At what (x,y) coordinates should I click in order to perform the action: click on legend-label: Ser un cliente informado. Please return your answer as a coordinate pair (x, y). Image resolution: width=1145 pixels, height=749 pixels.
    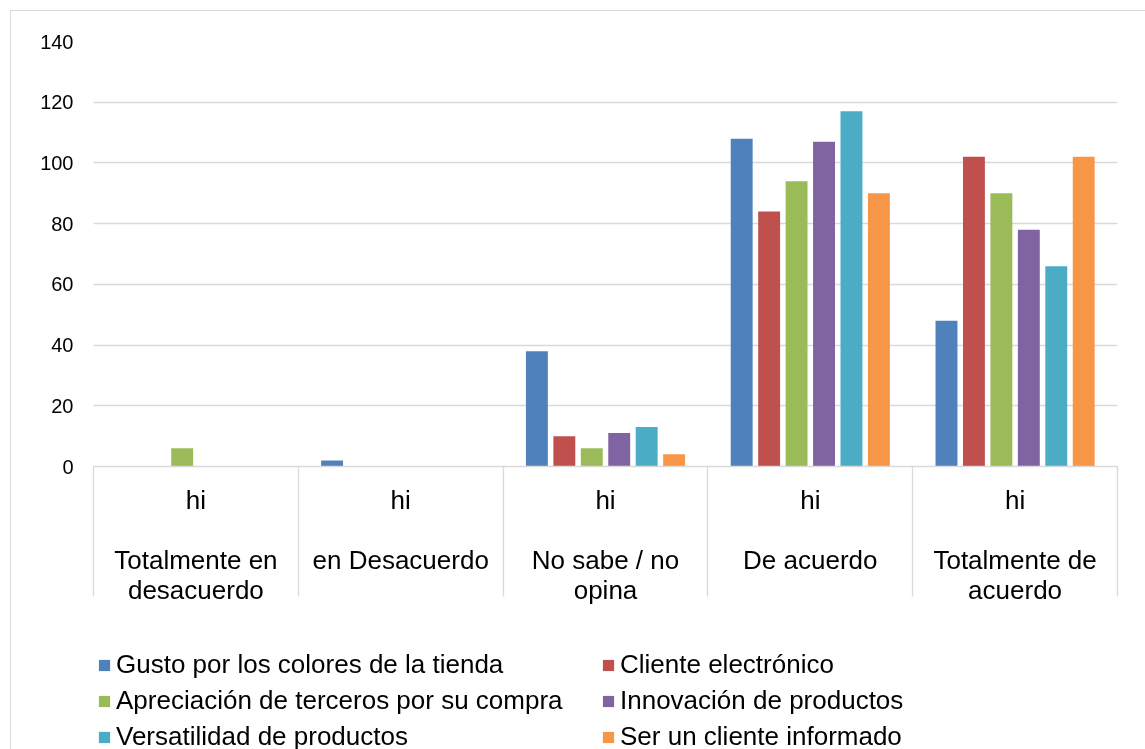
    Looking at the image, I should click on (761, 735).